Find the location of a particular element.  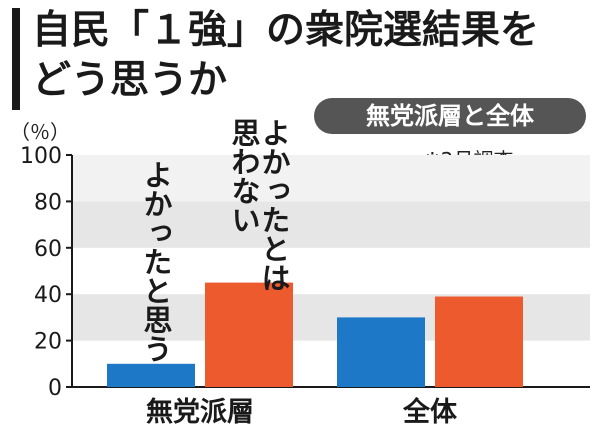

grid-band is located at coordinates (331, 224).